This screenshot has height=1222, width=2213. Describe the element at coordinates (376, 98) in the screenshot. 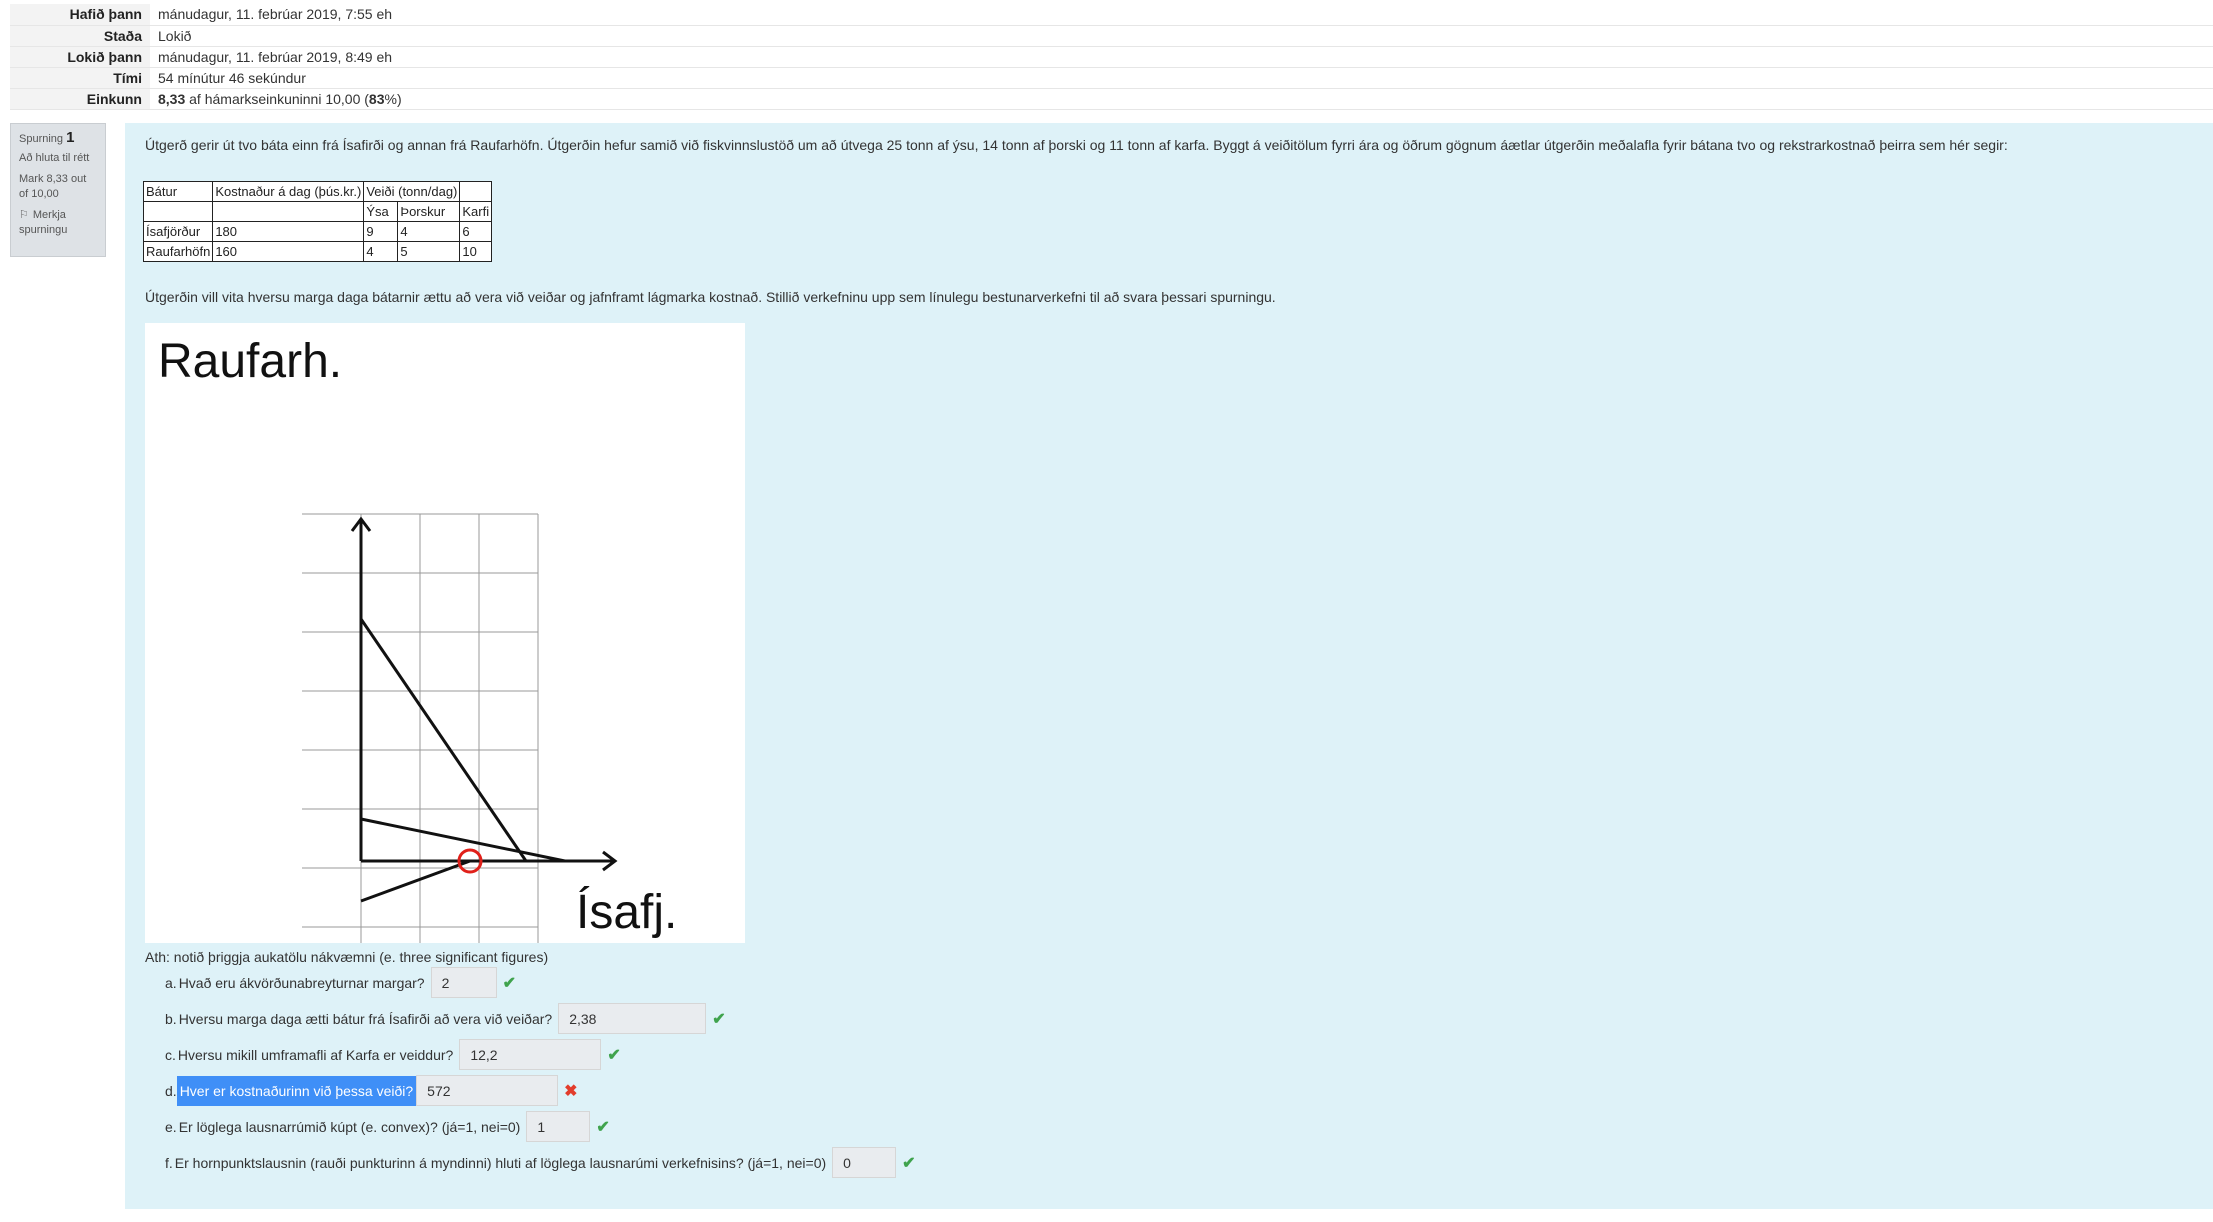

I see `grade-percent: 83` at that location.